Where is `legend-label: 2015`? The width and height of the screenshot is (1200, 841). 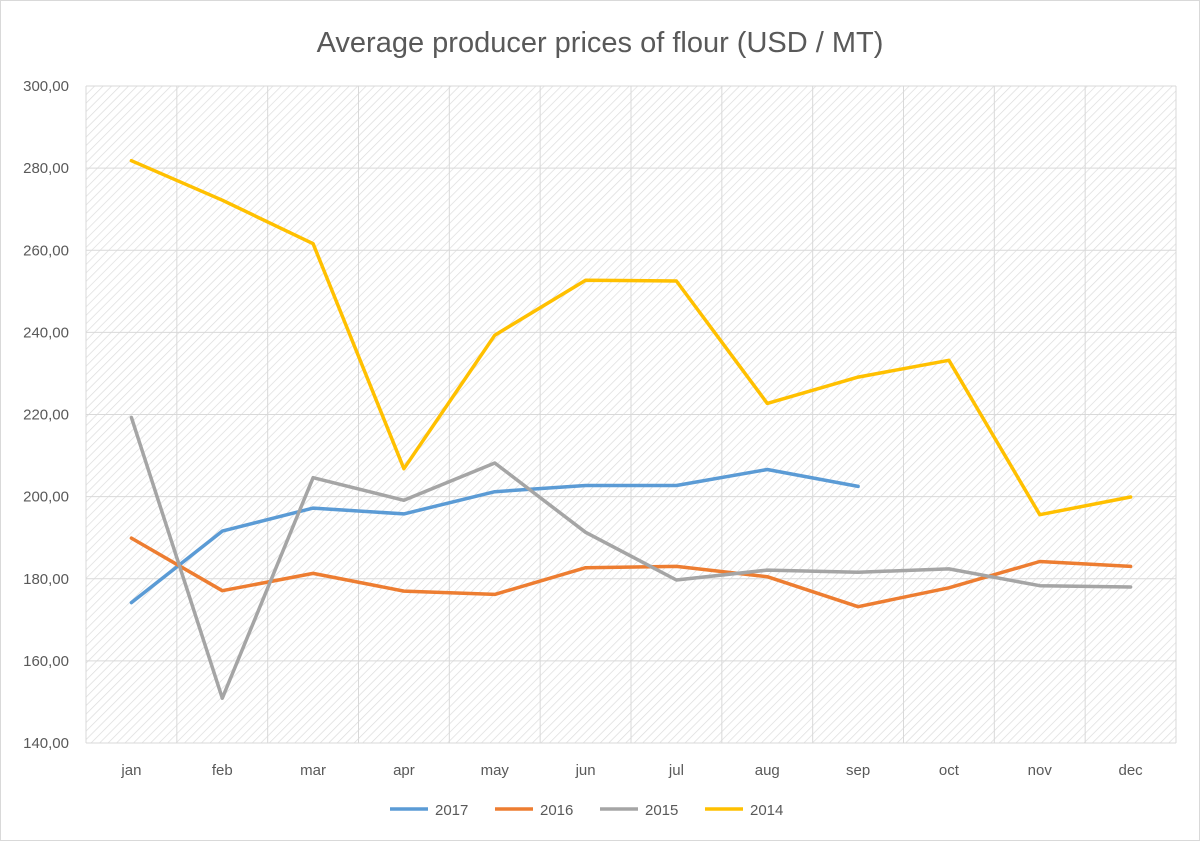
legend-label: 2015 is located at coordinates (661, 810).